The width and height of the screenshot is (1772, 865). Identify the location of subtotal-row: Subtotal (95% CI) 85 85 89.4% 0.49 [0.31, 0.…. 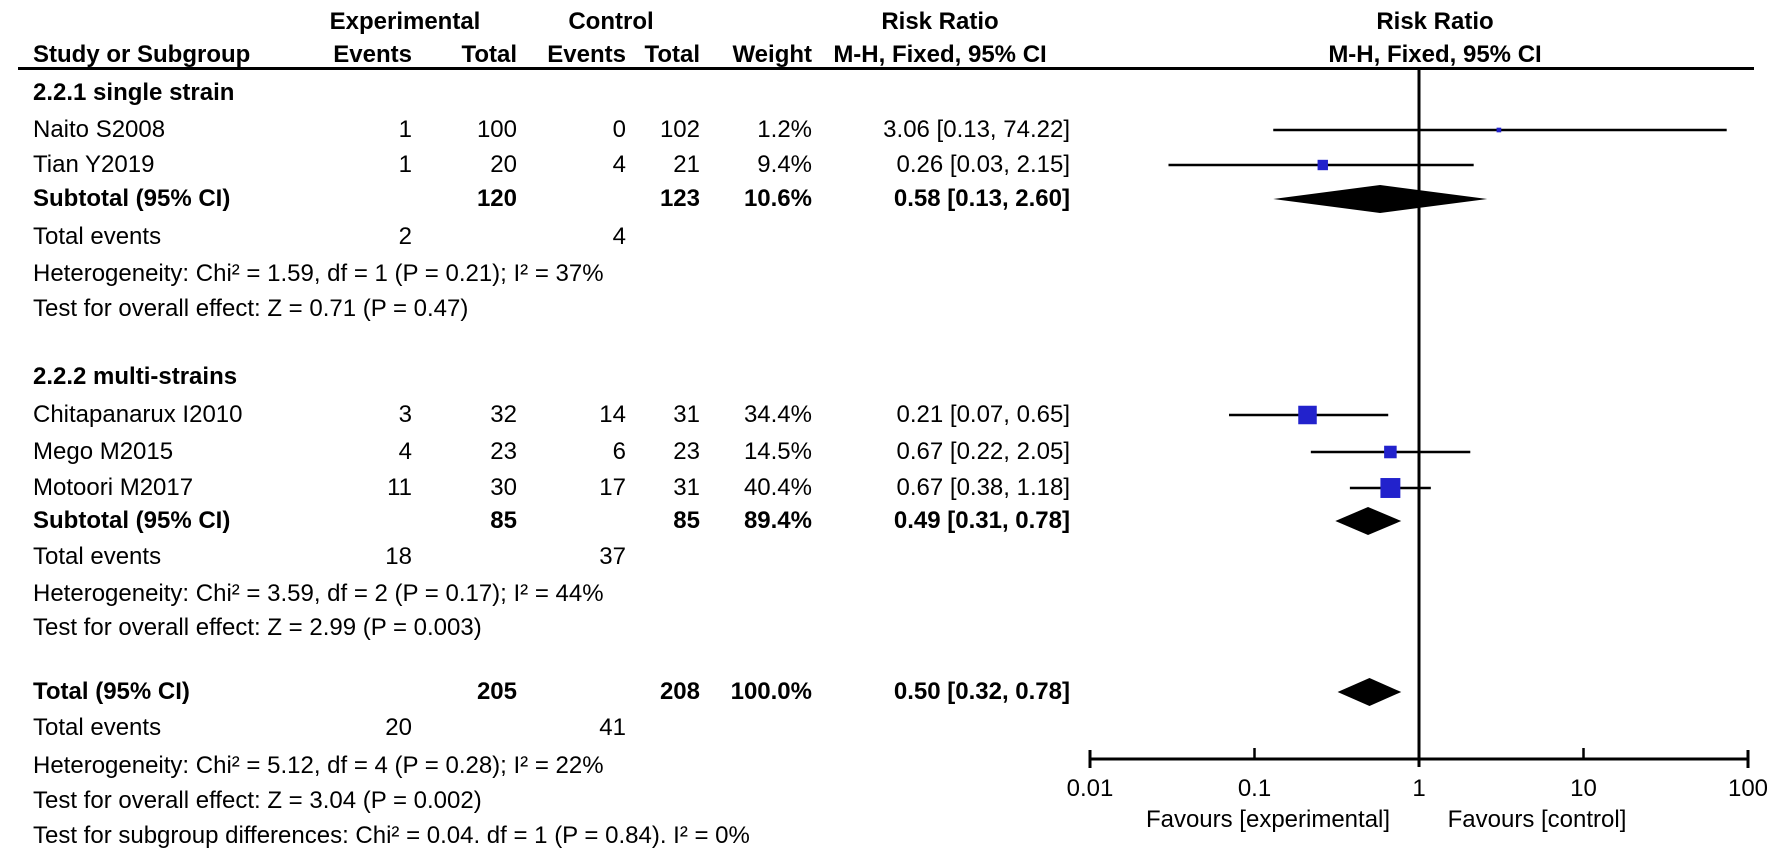
(550, 521).